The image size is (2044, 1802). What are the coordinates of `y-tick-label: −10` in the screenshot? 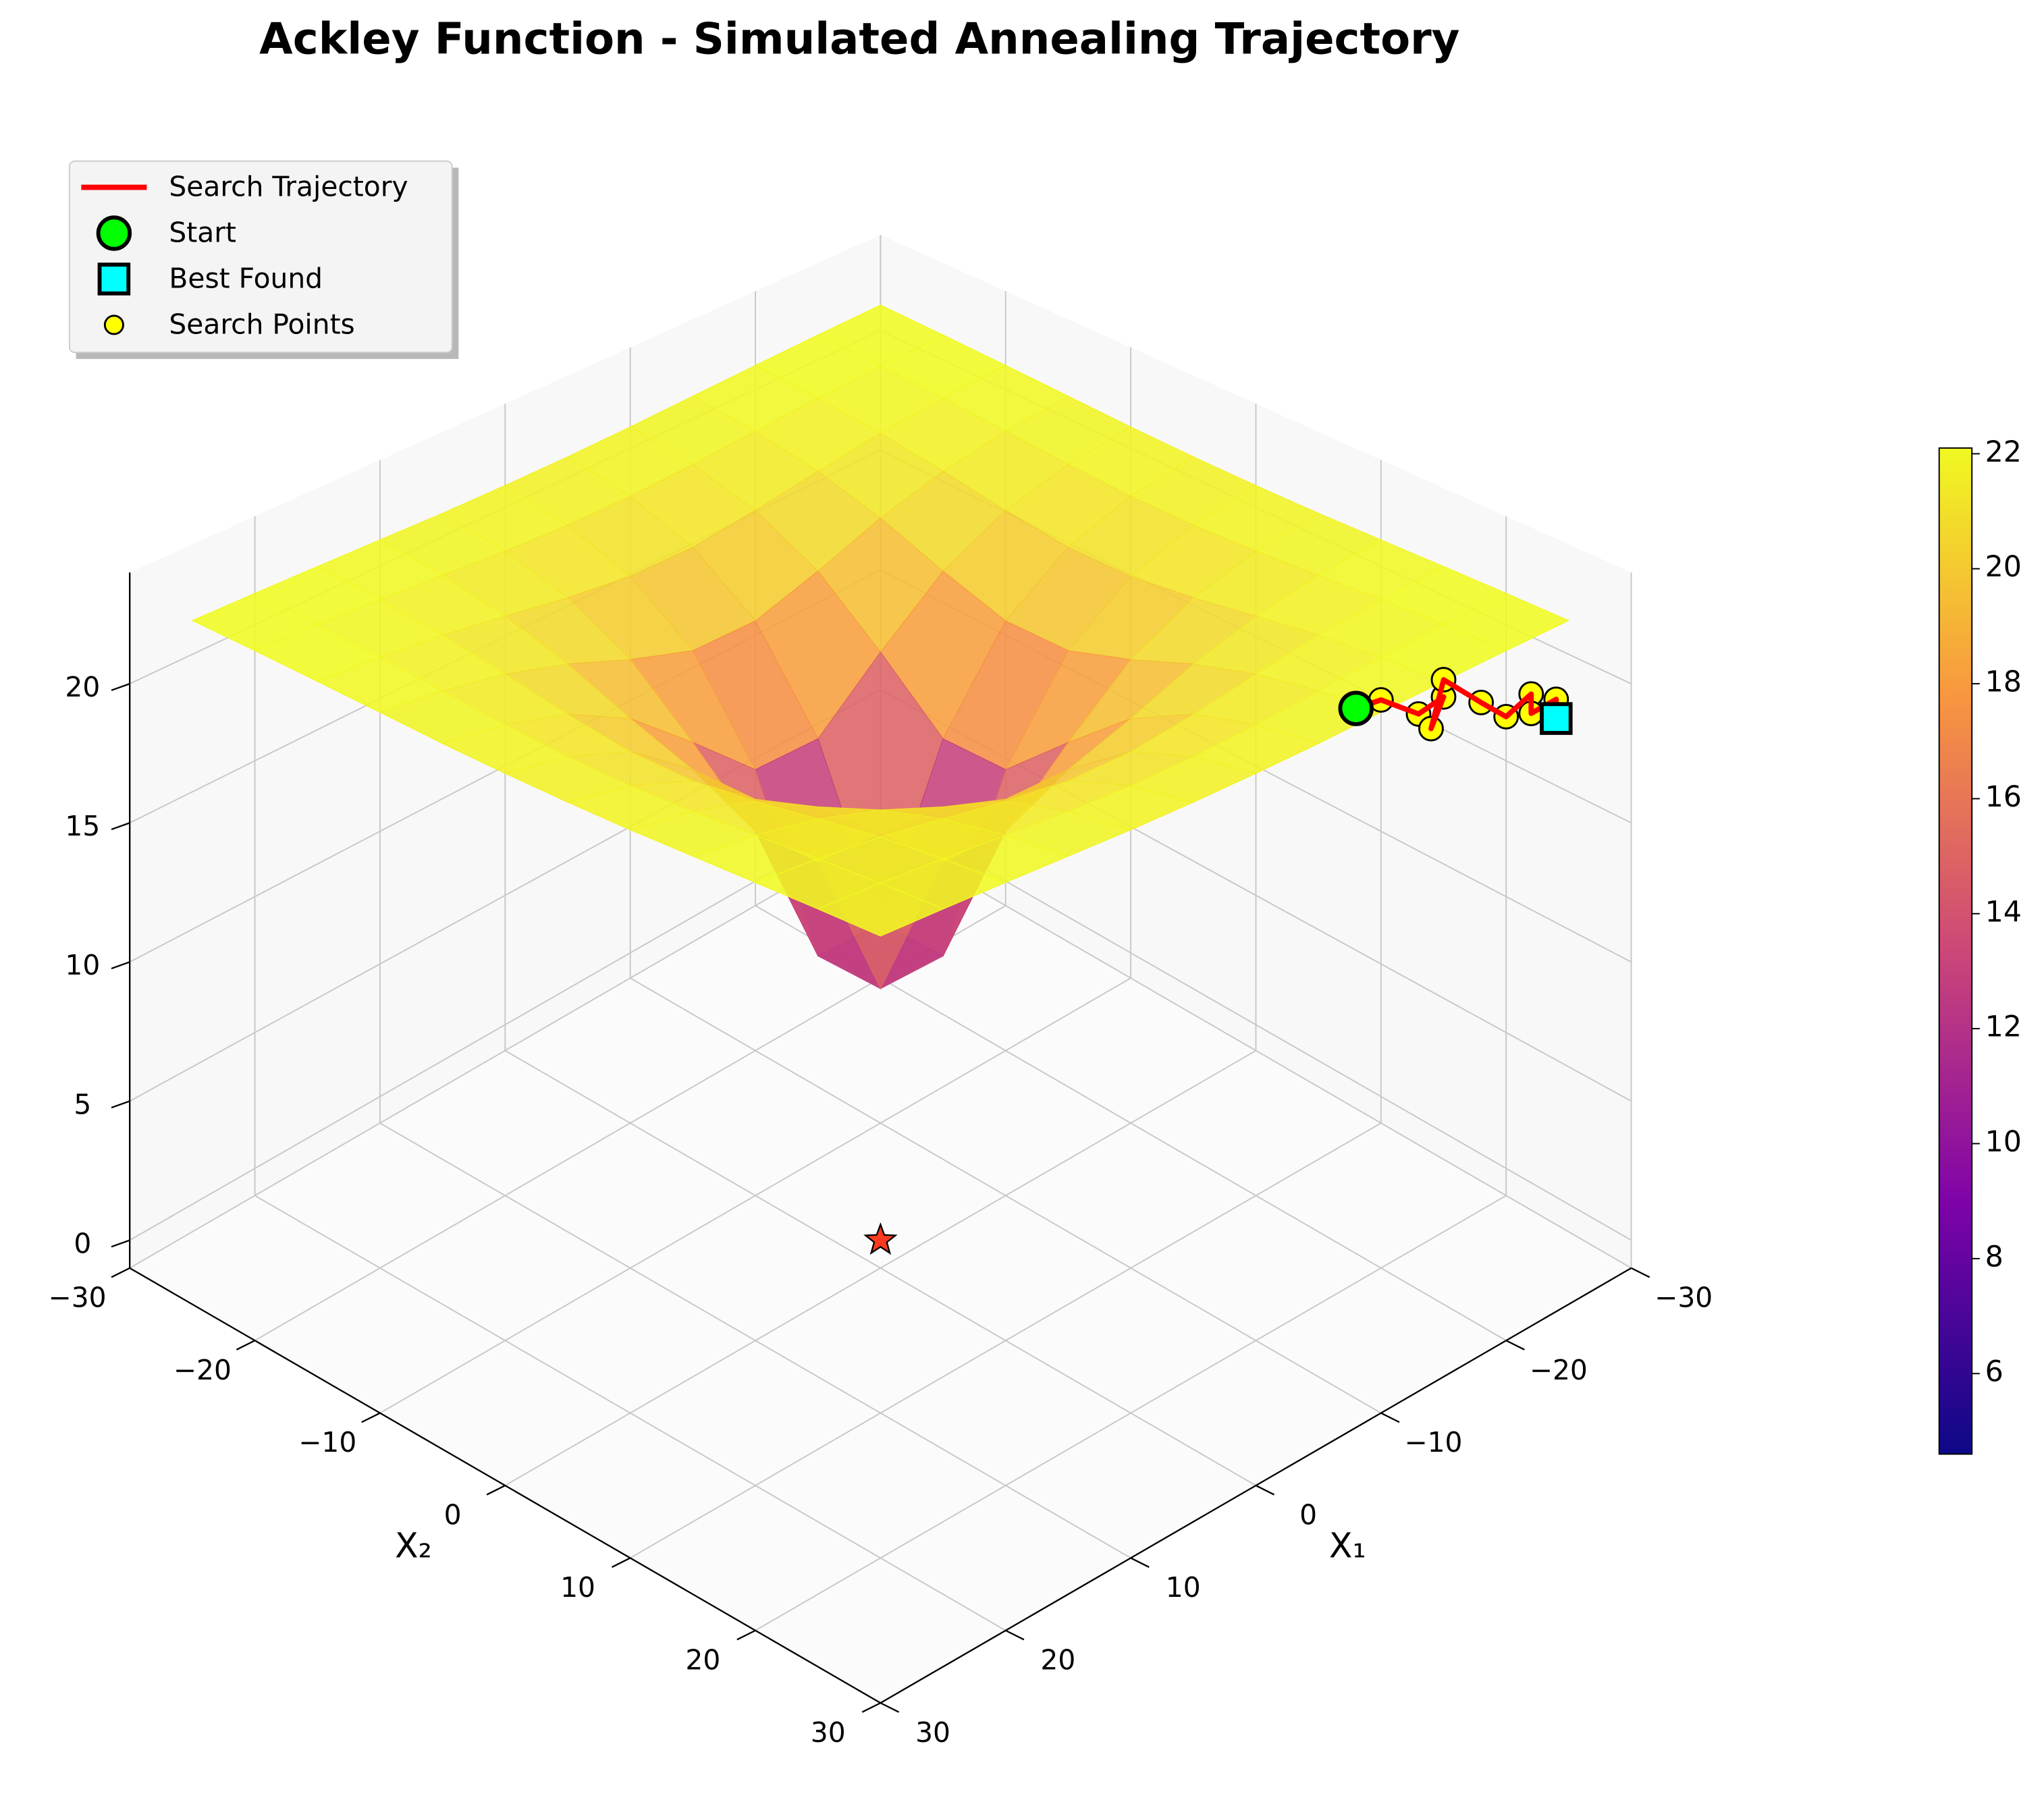 It's located at (327, 1442).